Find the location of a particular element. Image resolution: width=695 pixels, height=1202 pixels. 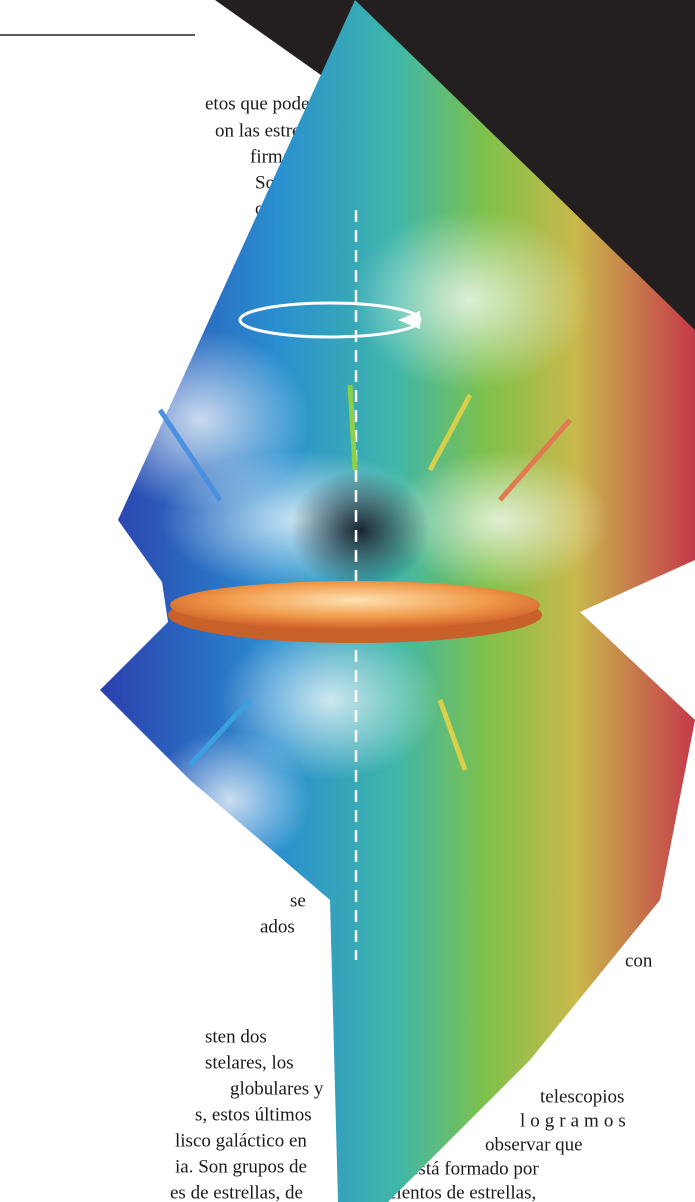

text-line: observar que is located at coordinates (534, 1144).